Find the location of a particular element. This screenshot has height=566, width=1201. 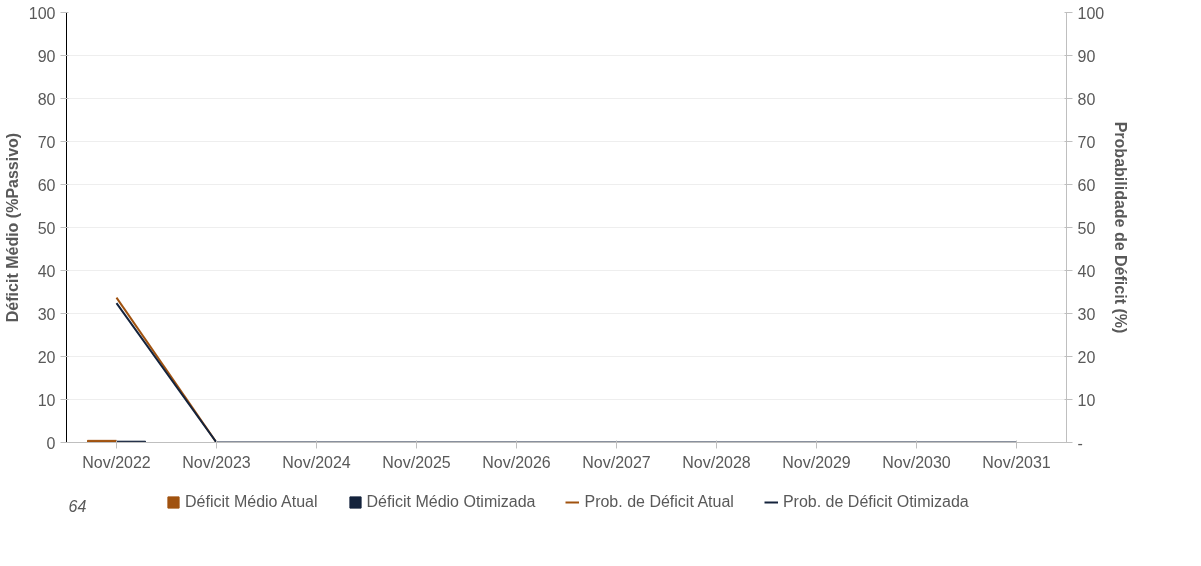

y2-tick-label: 70 is located at coordinates (1086, 142).